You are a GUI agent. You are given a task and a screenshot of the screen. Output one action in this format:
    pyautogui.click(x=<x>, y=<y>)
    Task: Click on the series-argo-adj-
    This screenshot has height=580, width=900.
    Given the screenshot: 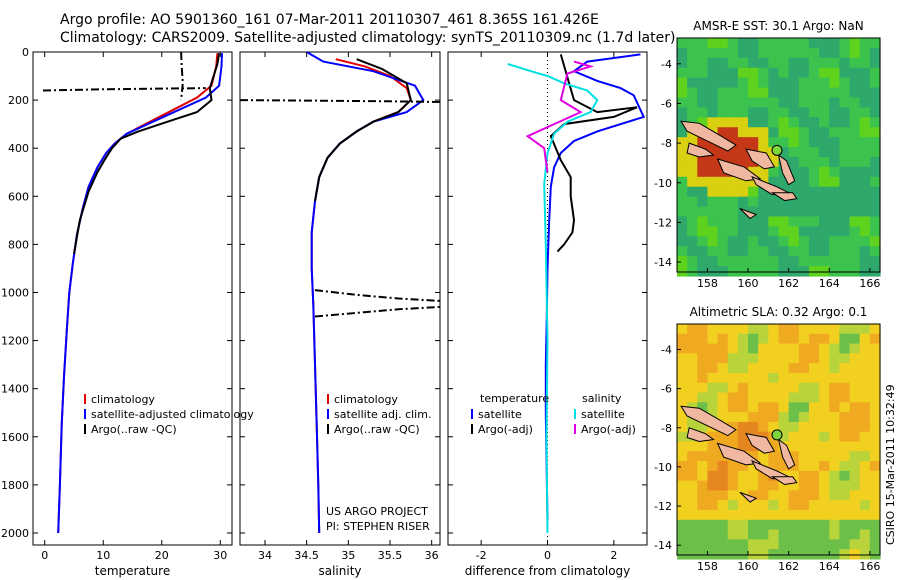 What is the action you would take?
    pyautogui.click(x=593, y=153)
    